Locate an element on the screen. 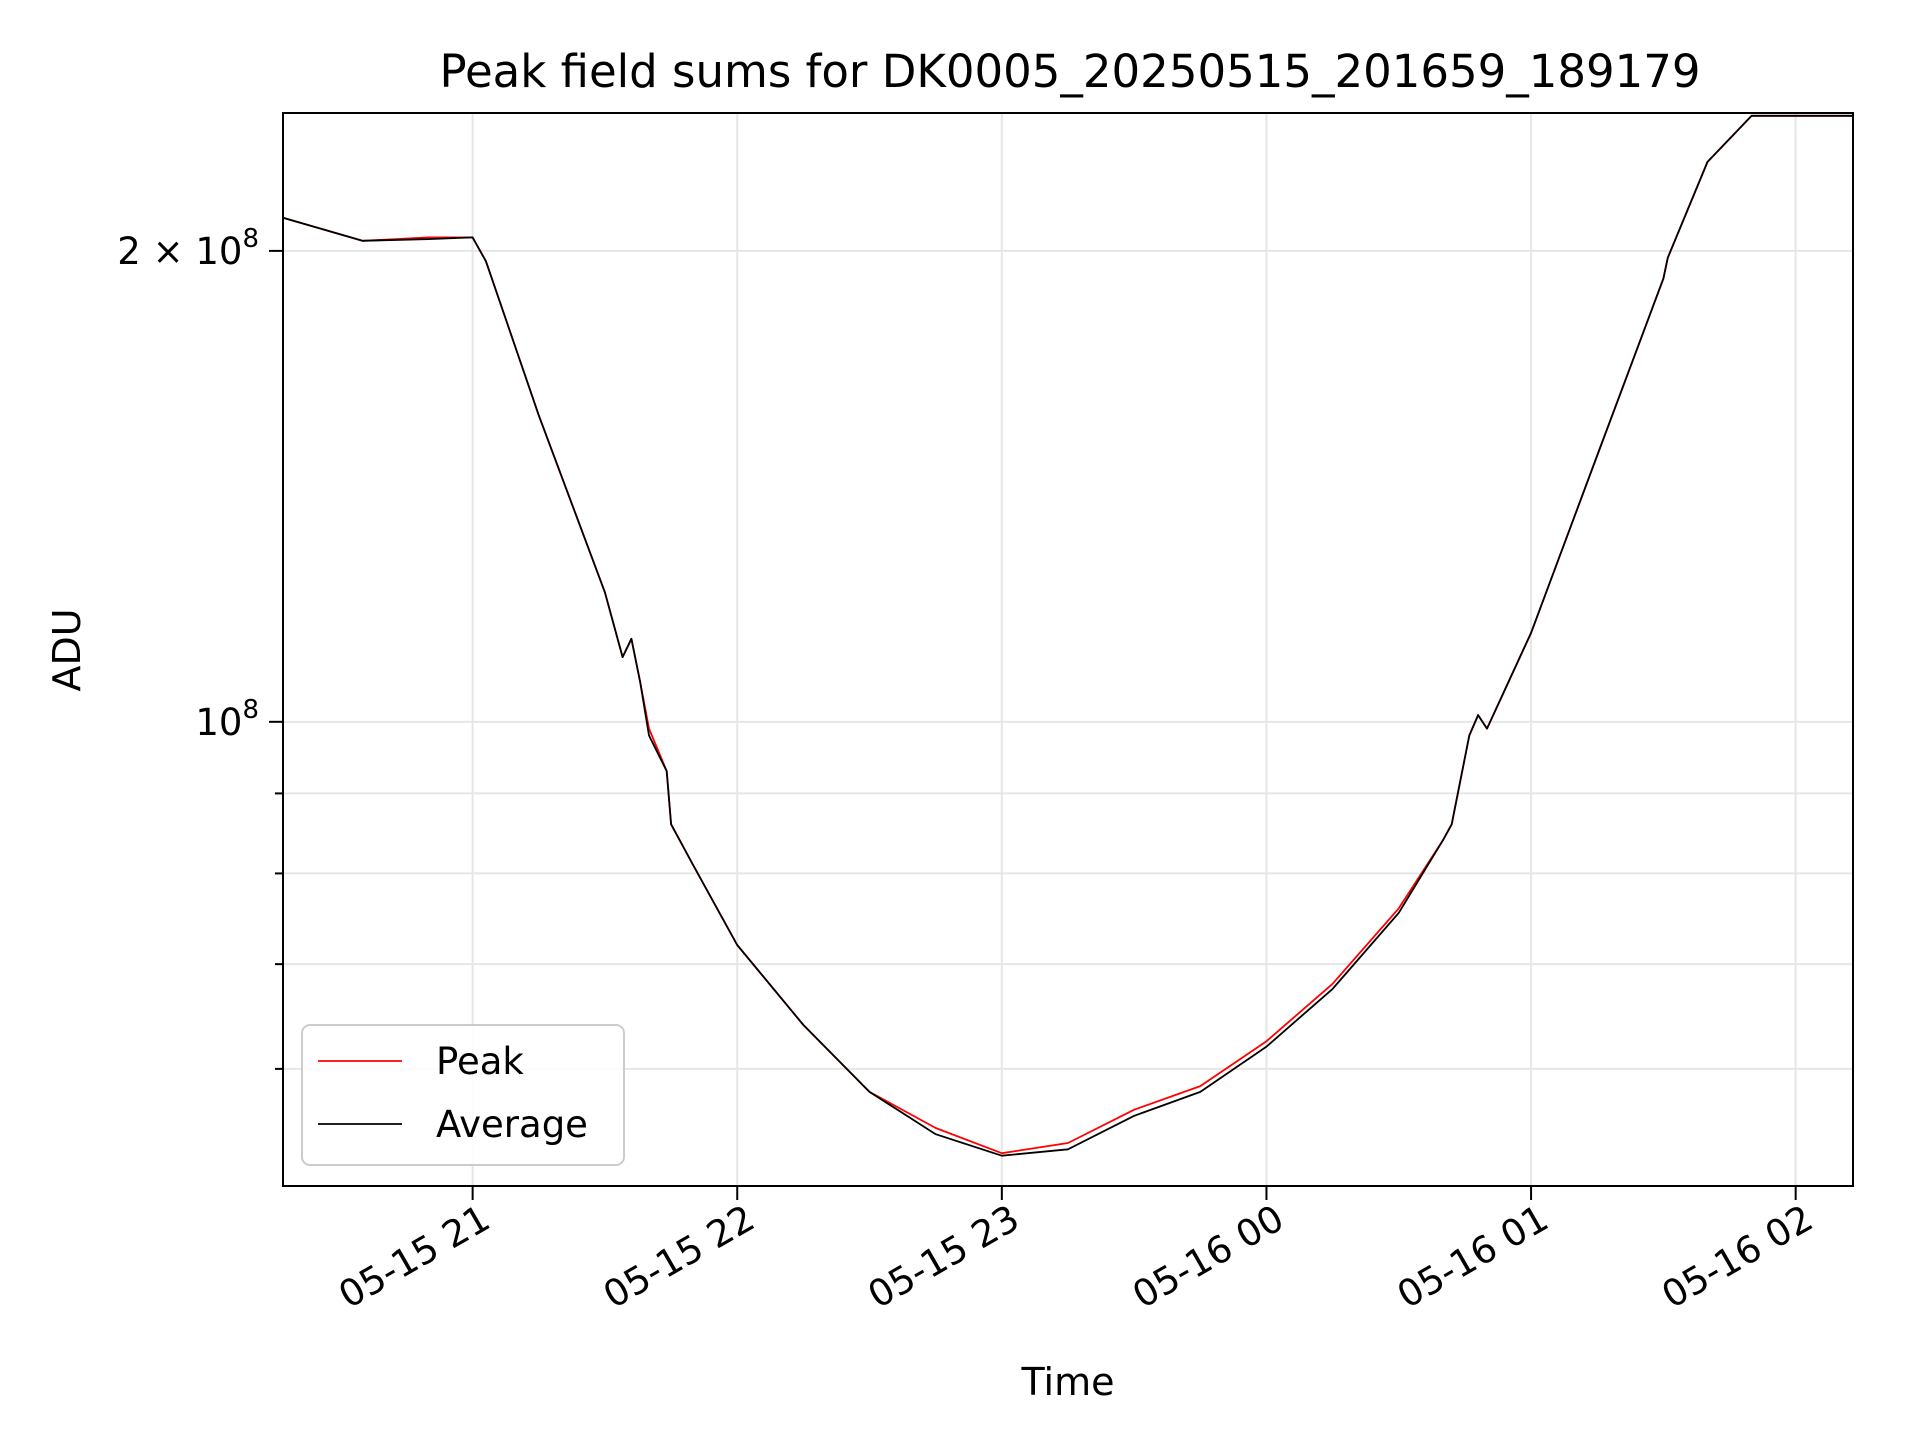 This screenshot has height=1440, width=1920. legend-label-peak: Peak is located at coordinates (480, 1061).